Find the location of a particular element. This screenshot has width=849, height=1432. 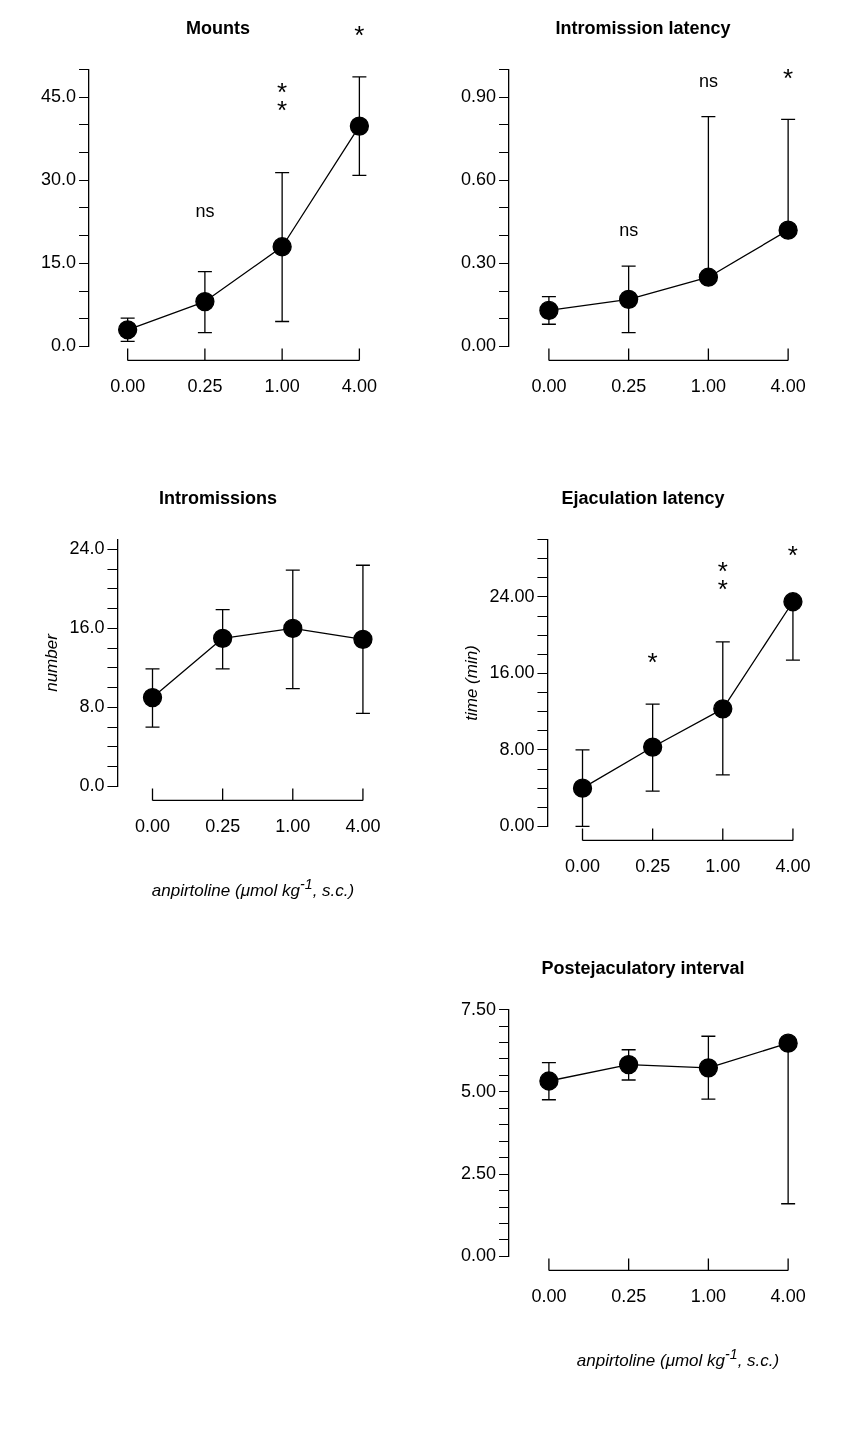

y-tick-label: 8.00 is located at coordinates (517, 748).